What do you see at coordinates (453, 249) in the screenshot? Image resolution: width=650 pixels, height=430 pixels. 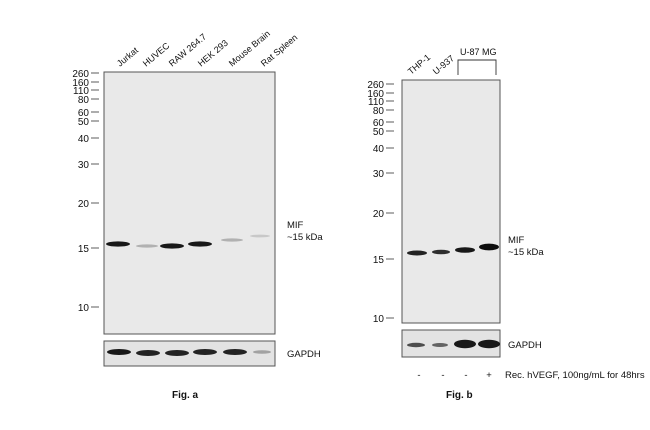 I see `fig-b-mif-bands` at bounding box center [453, 249].